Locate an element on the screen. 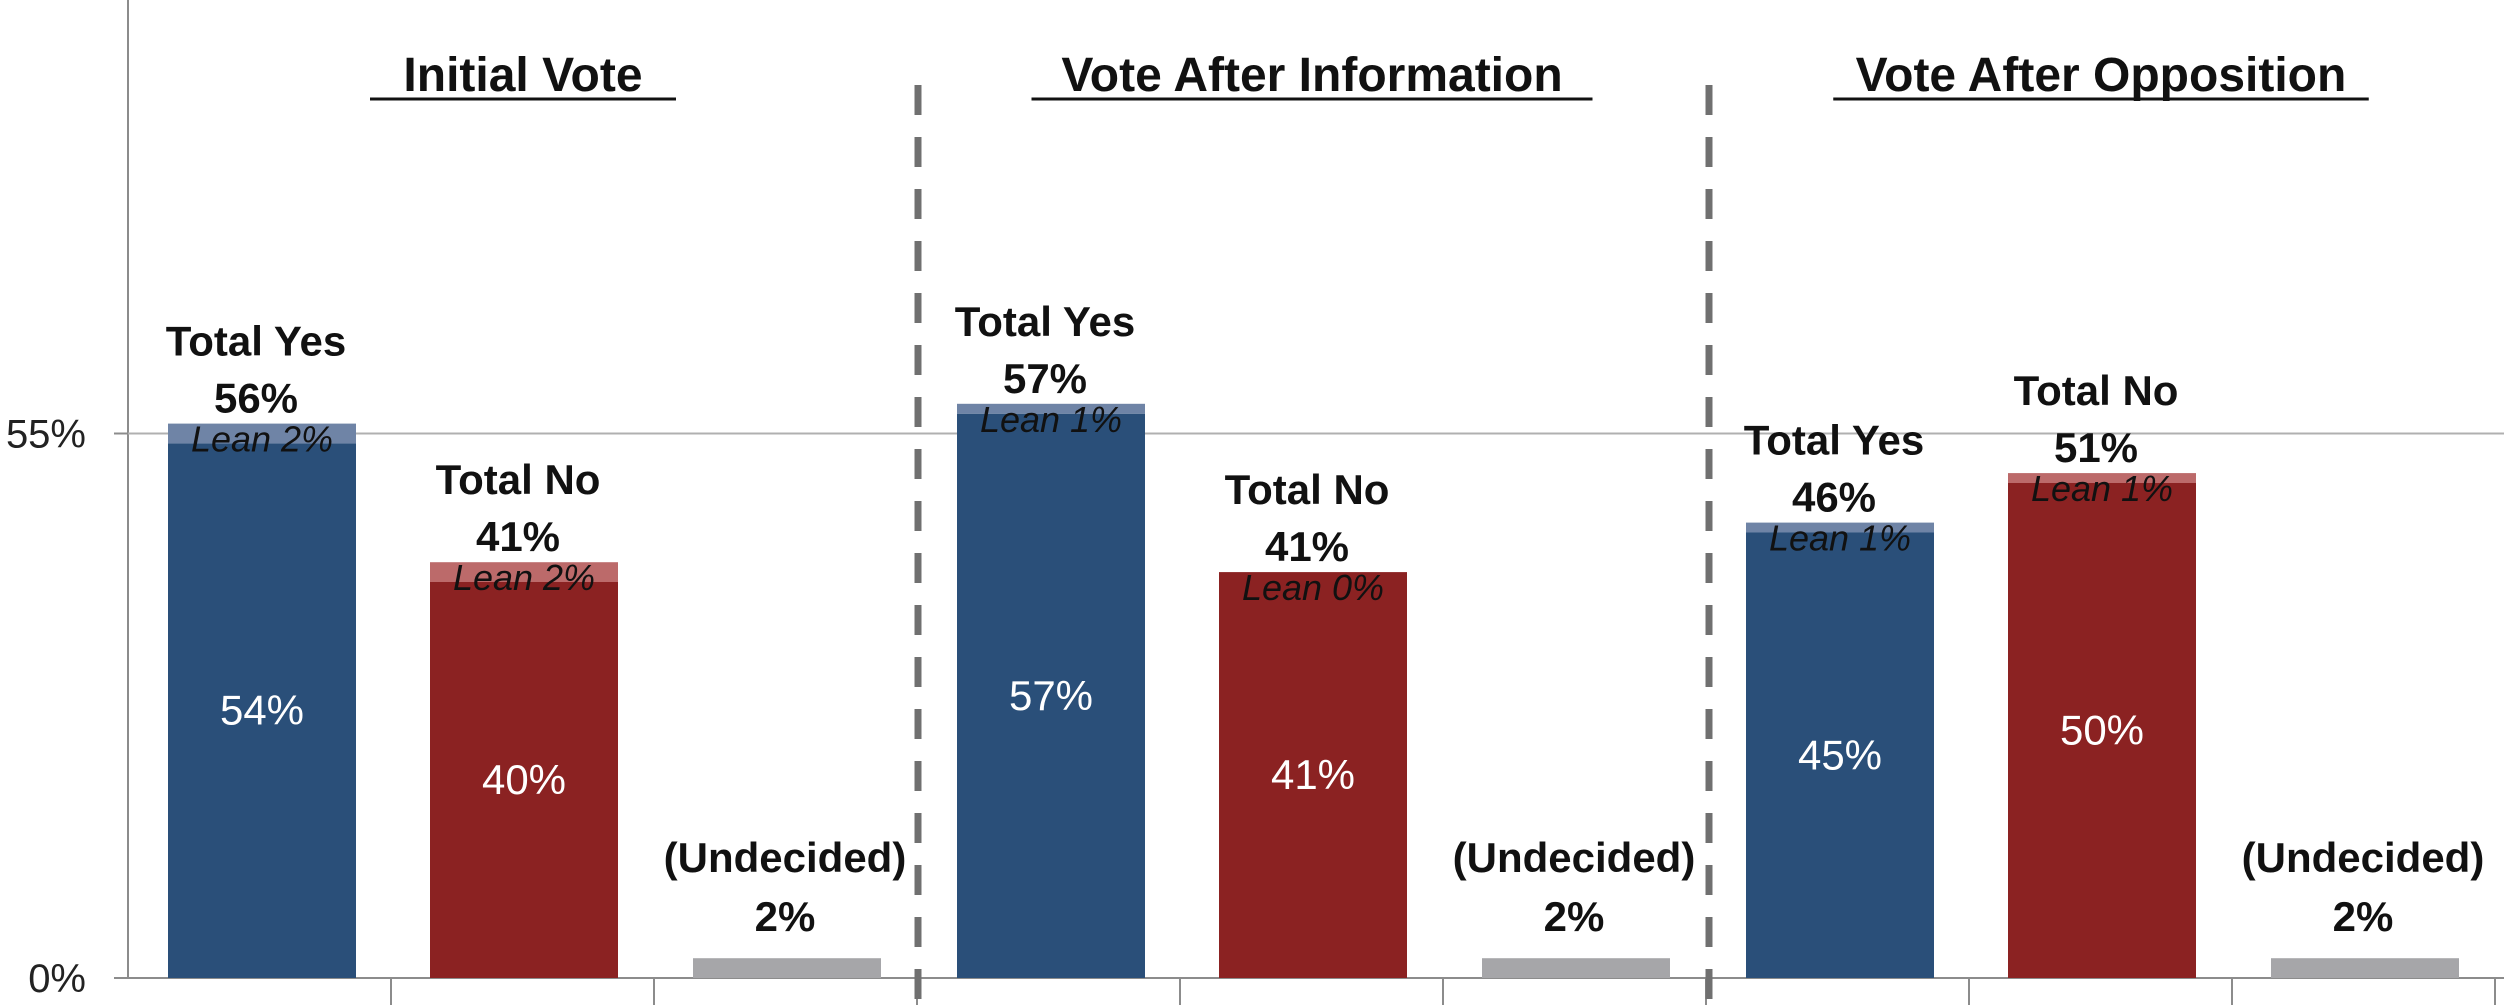 Image resolution: width=2504 pixels, height=1005 pixels. no-base-value-label: 41% is located at coordinates (1313, 774).